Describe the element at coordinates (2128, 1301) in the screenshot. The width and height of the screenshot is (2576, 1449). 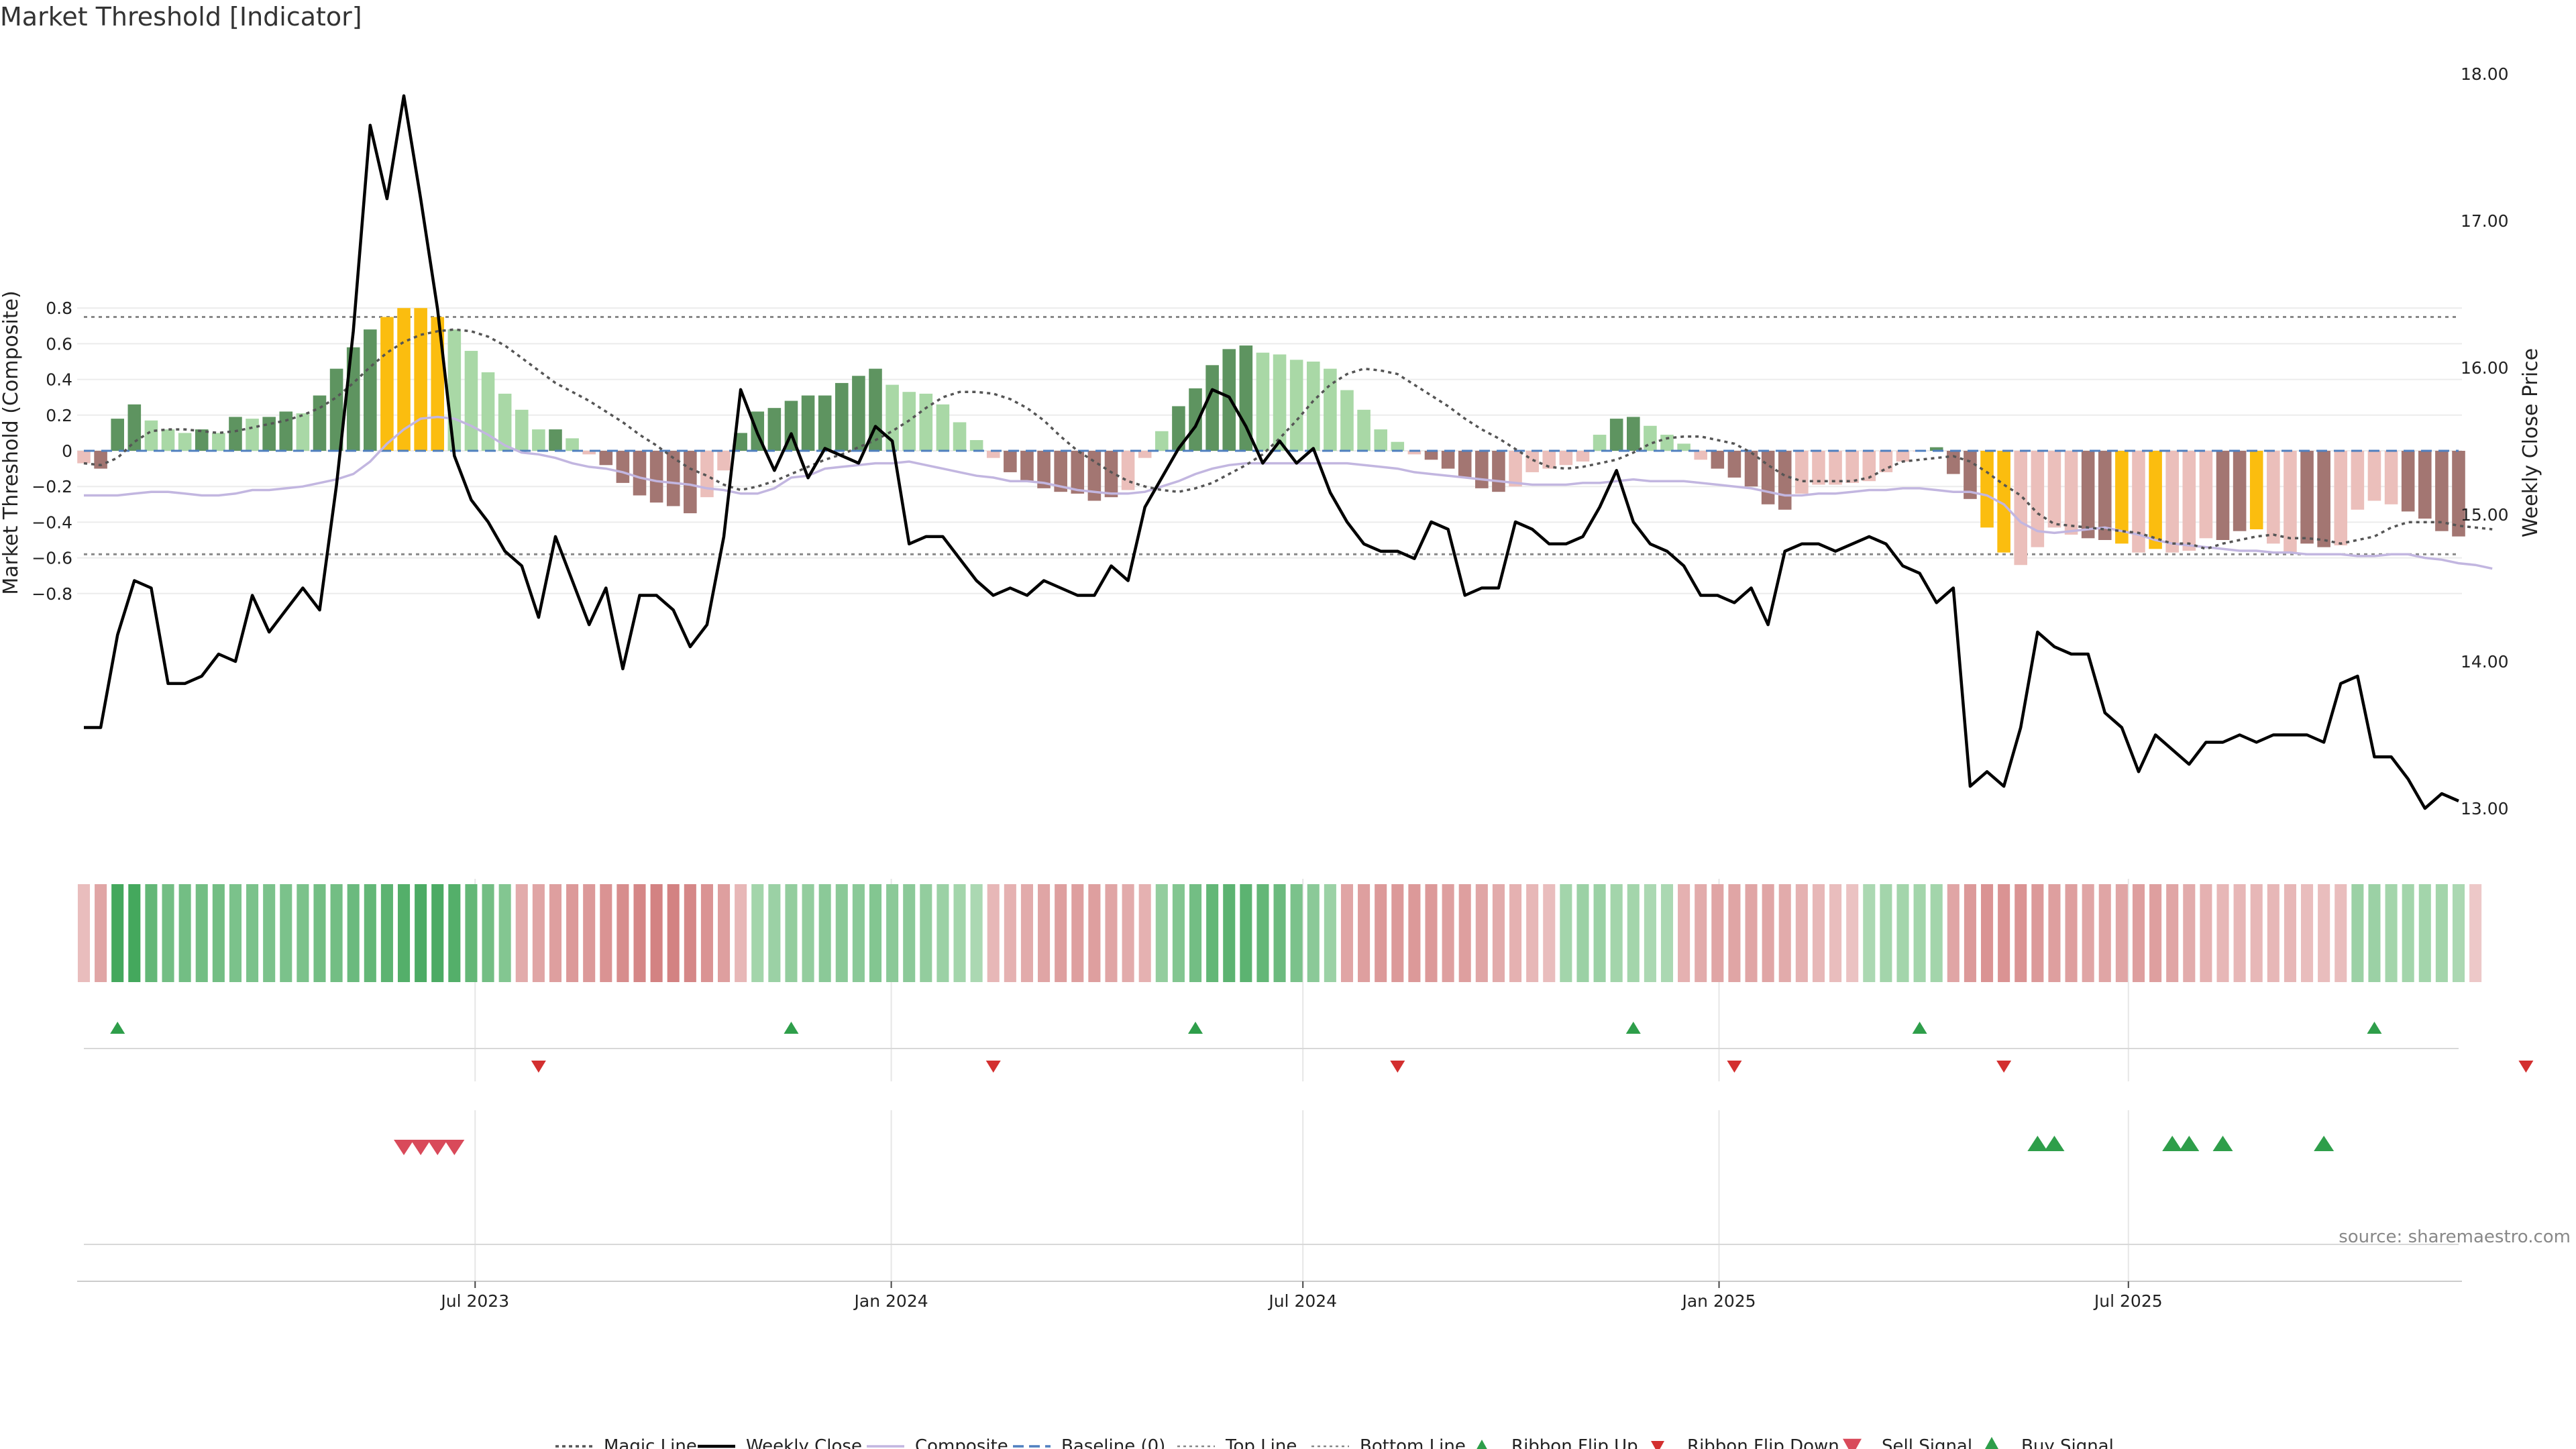
I see `x-tick-label: Jul 2025` at that location.